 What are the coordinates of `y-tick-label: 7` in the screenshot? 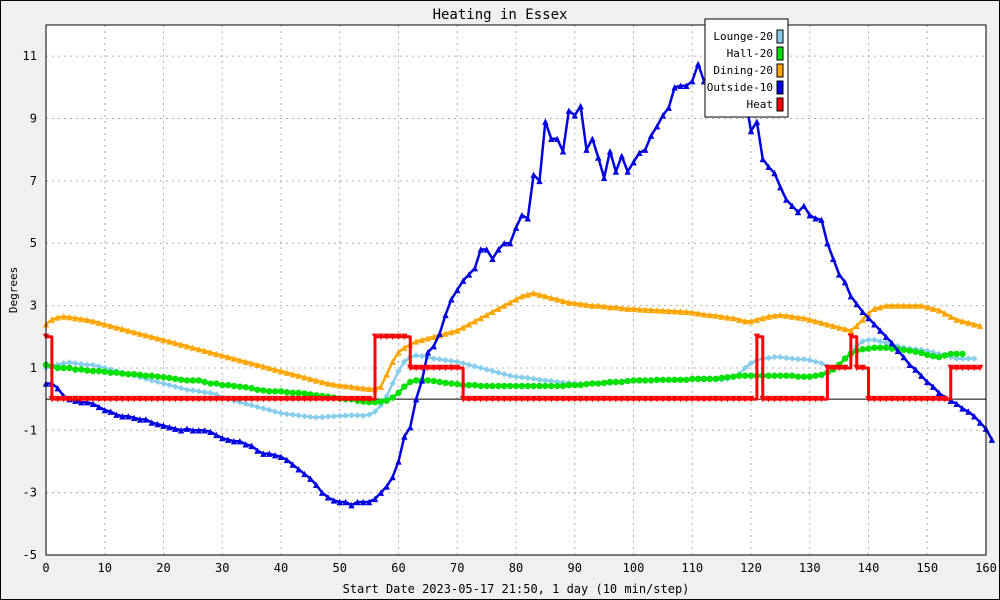 It's located at (33, 181).